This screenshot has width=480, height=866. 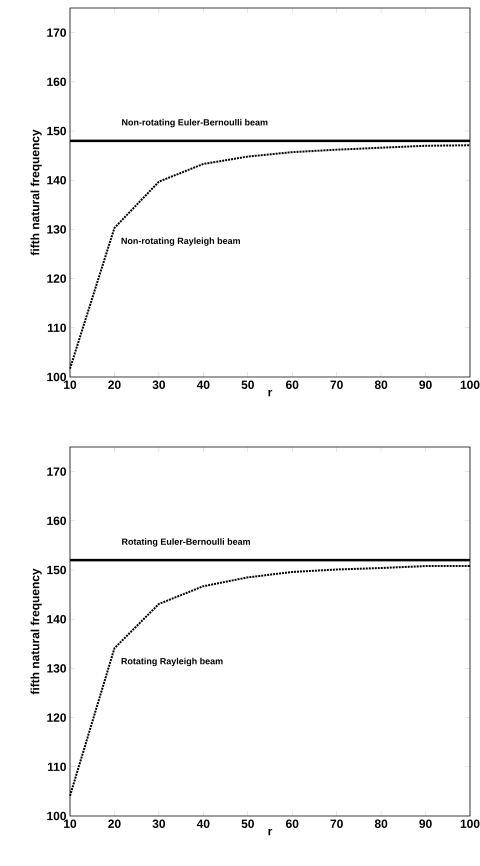 I want to click on ref-line-label: Rotating Euler-Bernoulli beam, so click(x=186, y=542).